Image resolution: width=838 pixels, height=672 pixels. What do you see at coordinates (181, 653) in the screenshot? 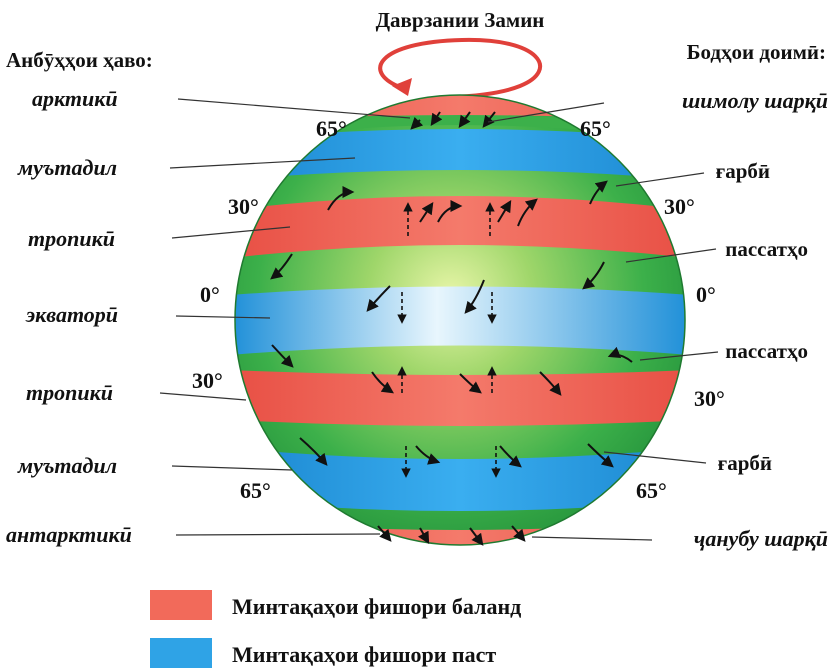
I see `legend-swatch-low` at bounding box center [181, 653].